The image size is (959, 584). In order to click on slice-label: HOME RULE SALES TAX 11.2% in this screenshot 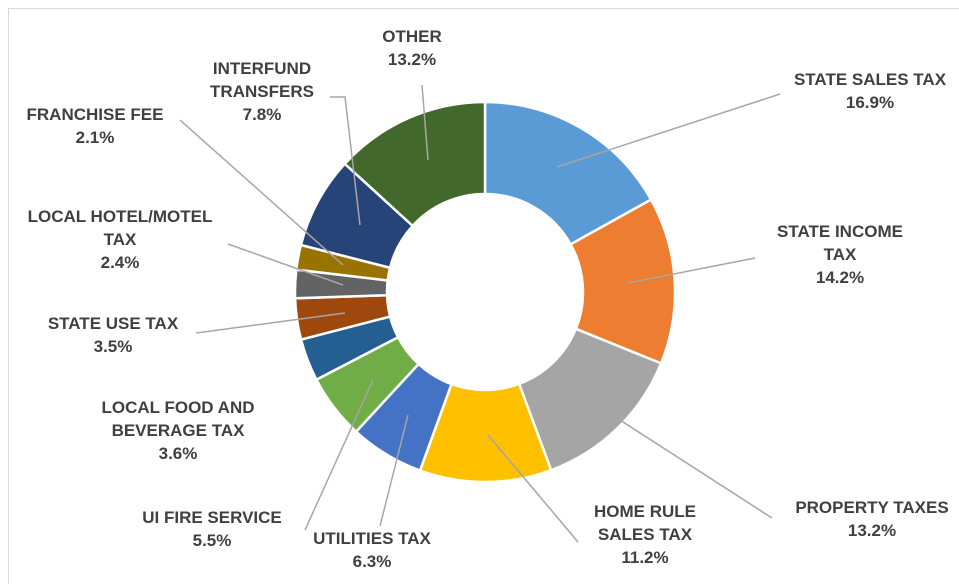, I will do `click(645, 534)`.